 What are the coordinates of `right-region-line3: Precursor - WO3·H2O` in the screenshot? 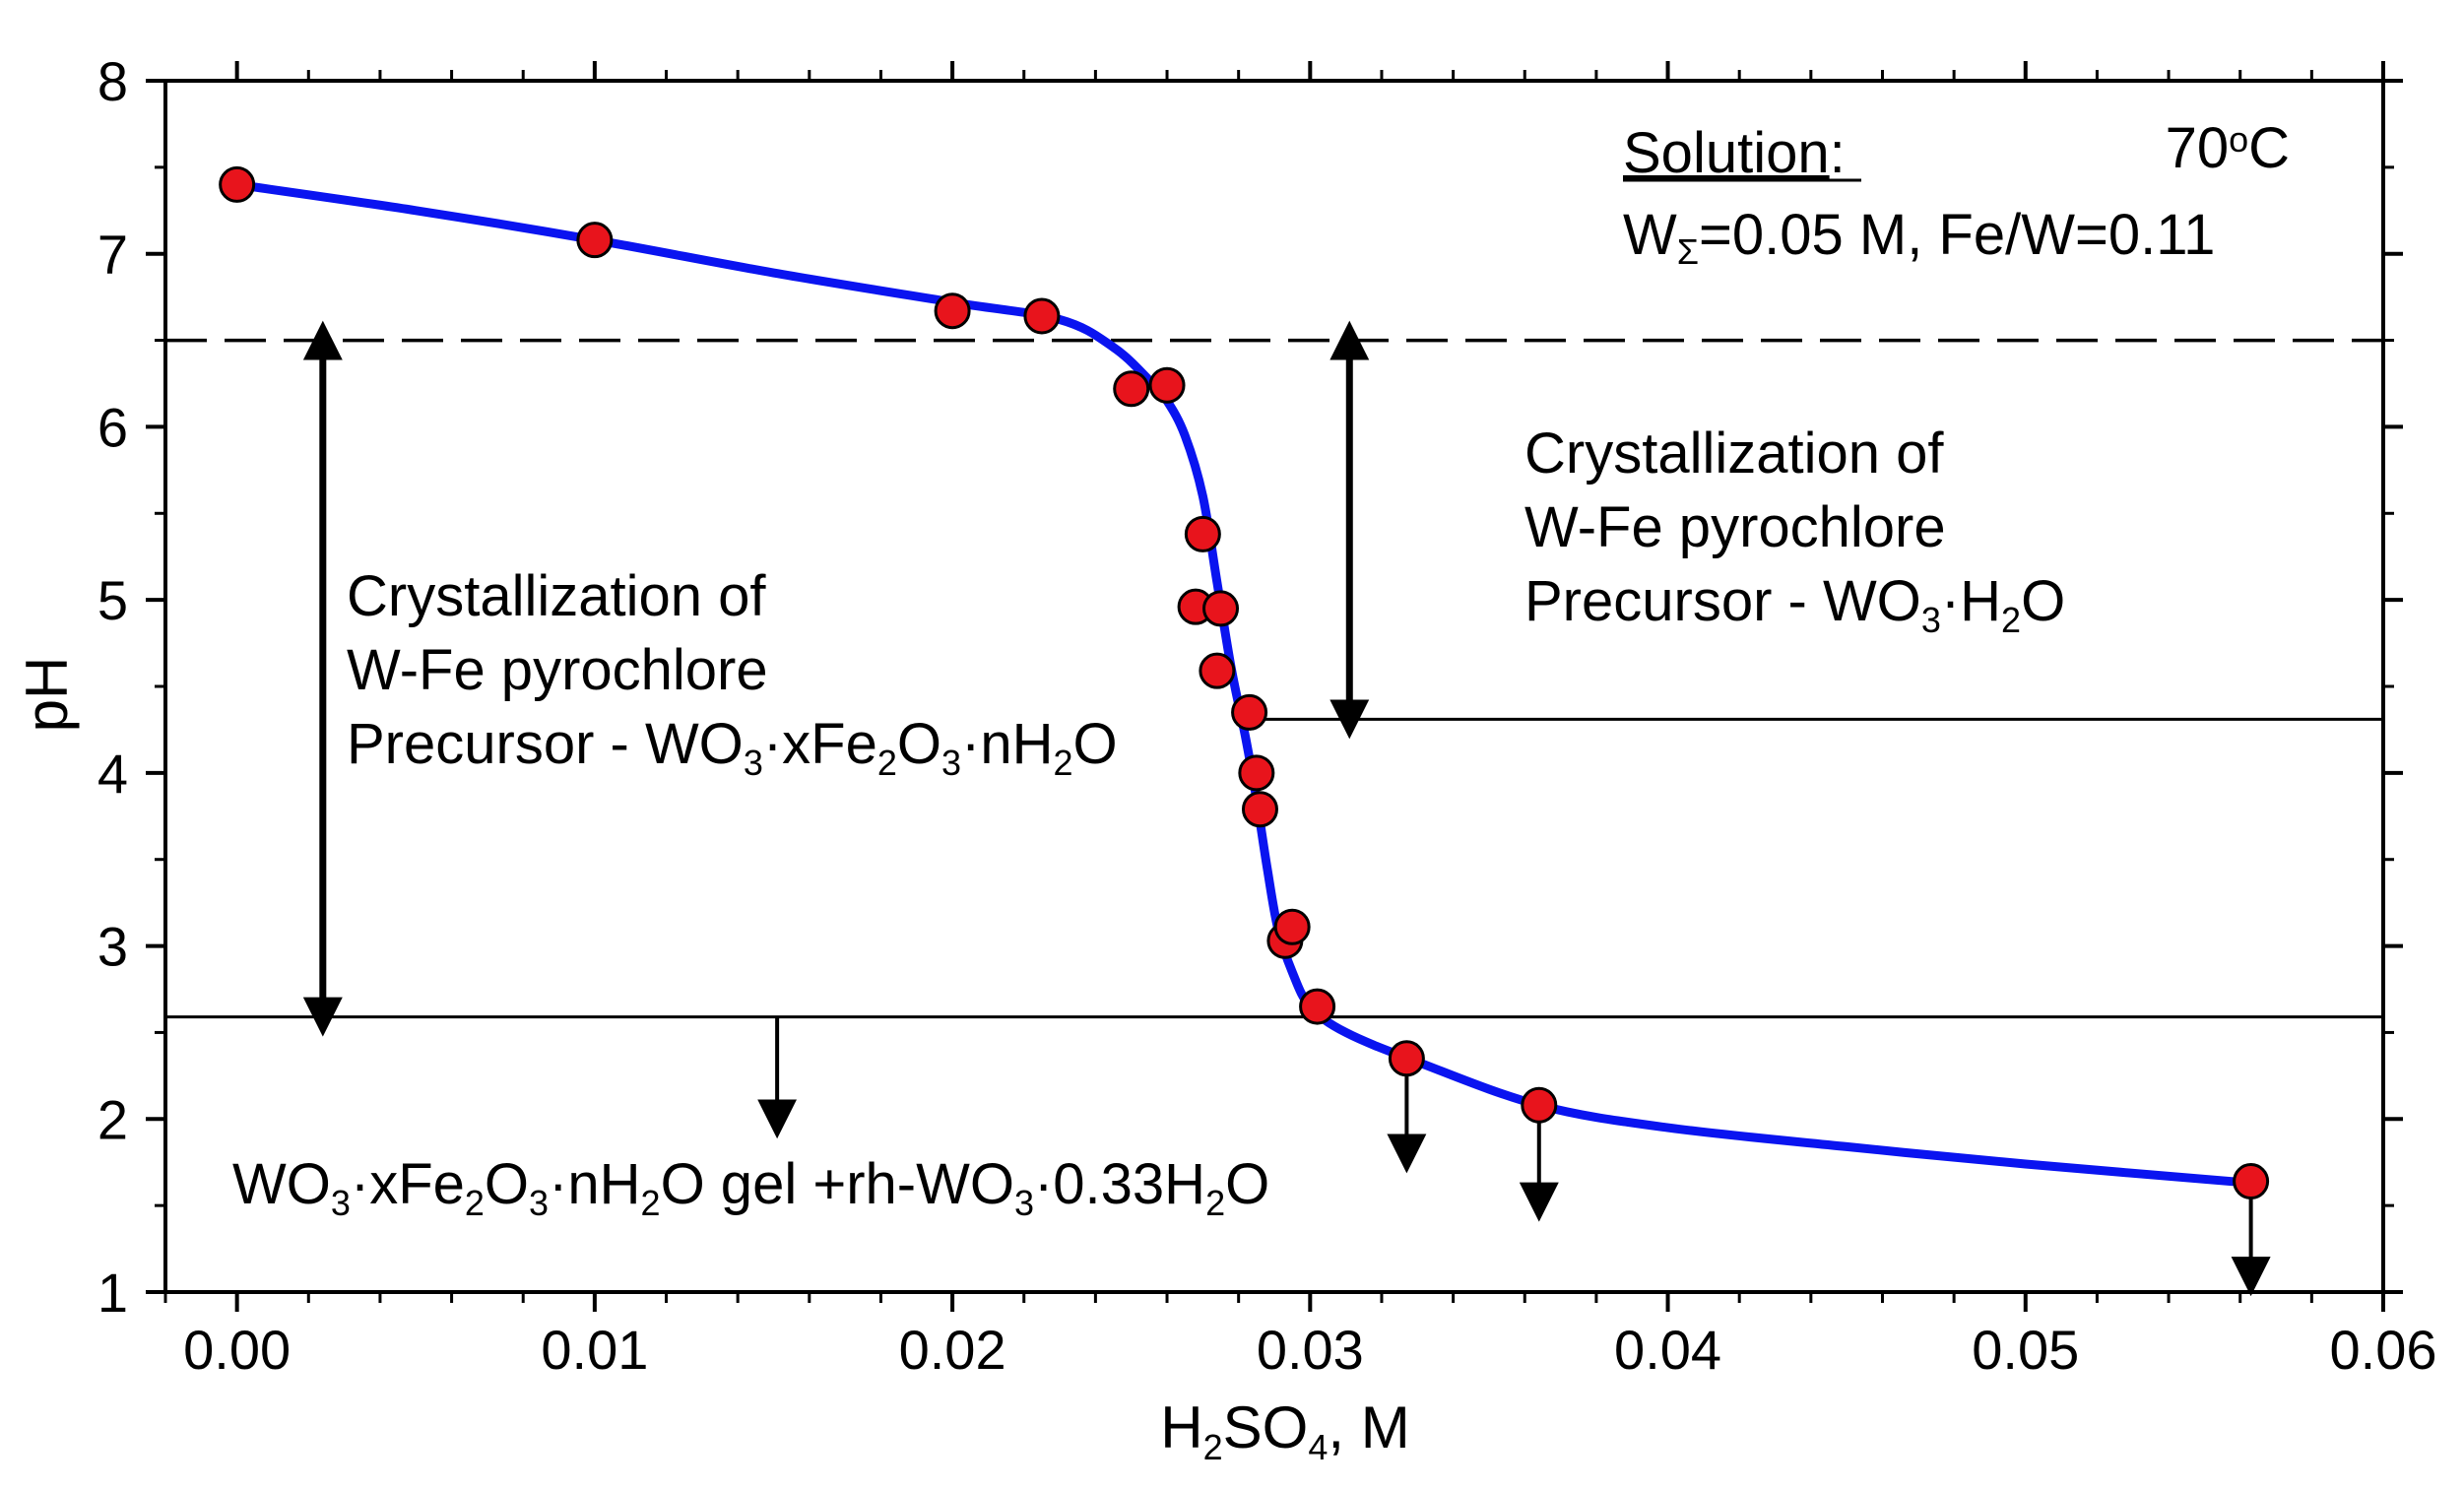 It's located at (1795, 604).